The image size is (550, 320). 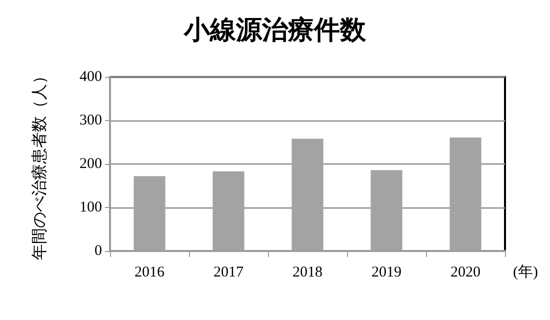 I want to click on x-tick-label: 2017, so click(x=229, y=272).